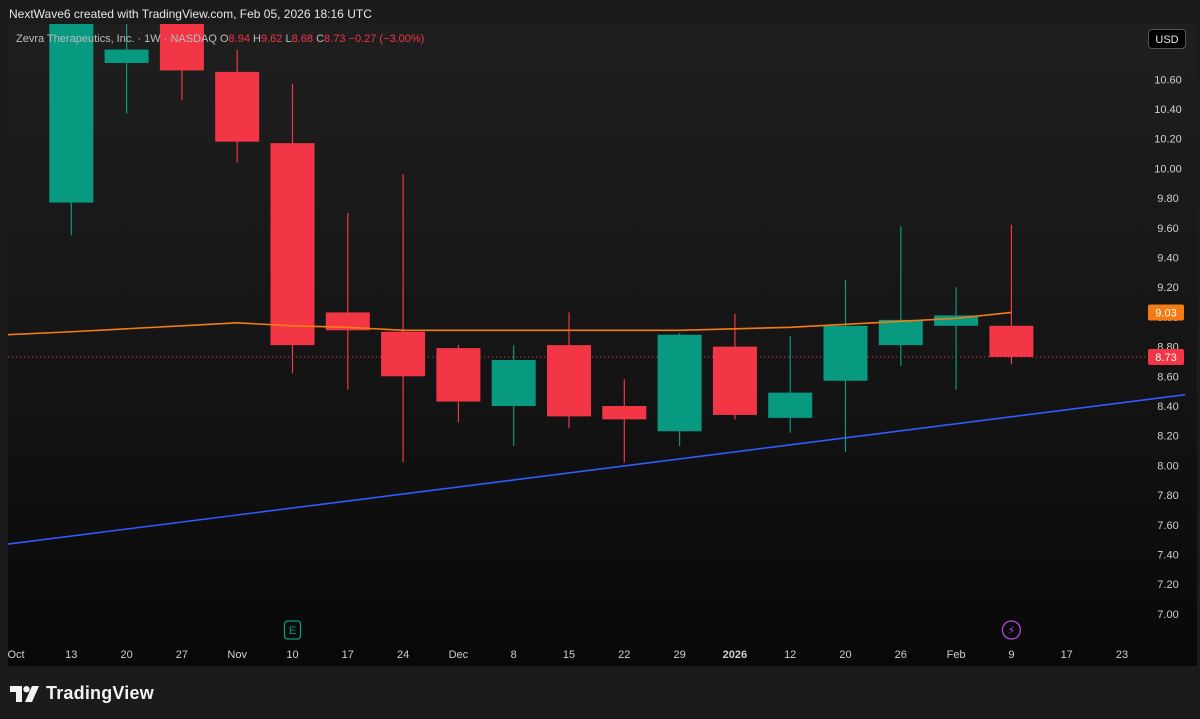 The width and height of the screenshot is (1200, 719). What do you see at coordinates (510, 323) in the screenshot?
I see `moving-average-line` at bounding box center [510, 323].